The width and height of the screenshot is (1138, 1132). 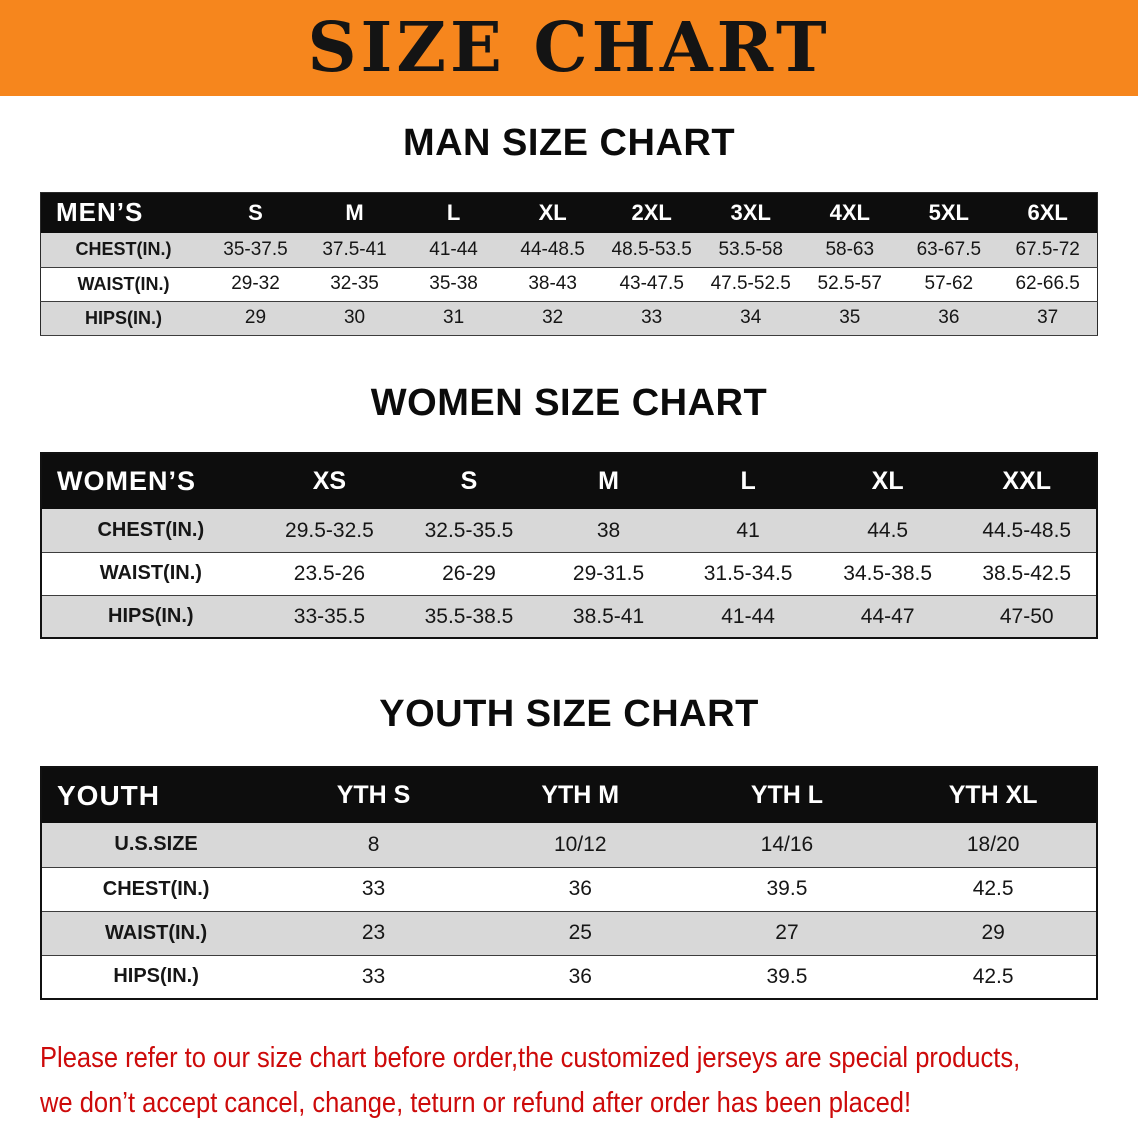 What do you see at coordinates (1027, 481) in the screenshot?
I see `size-column-header: XXL` at bounding box center [1027, 481].